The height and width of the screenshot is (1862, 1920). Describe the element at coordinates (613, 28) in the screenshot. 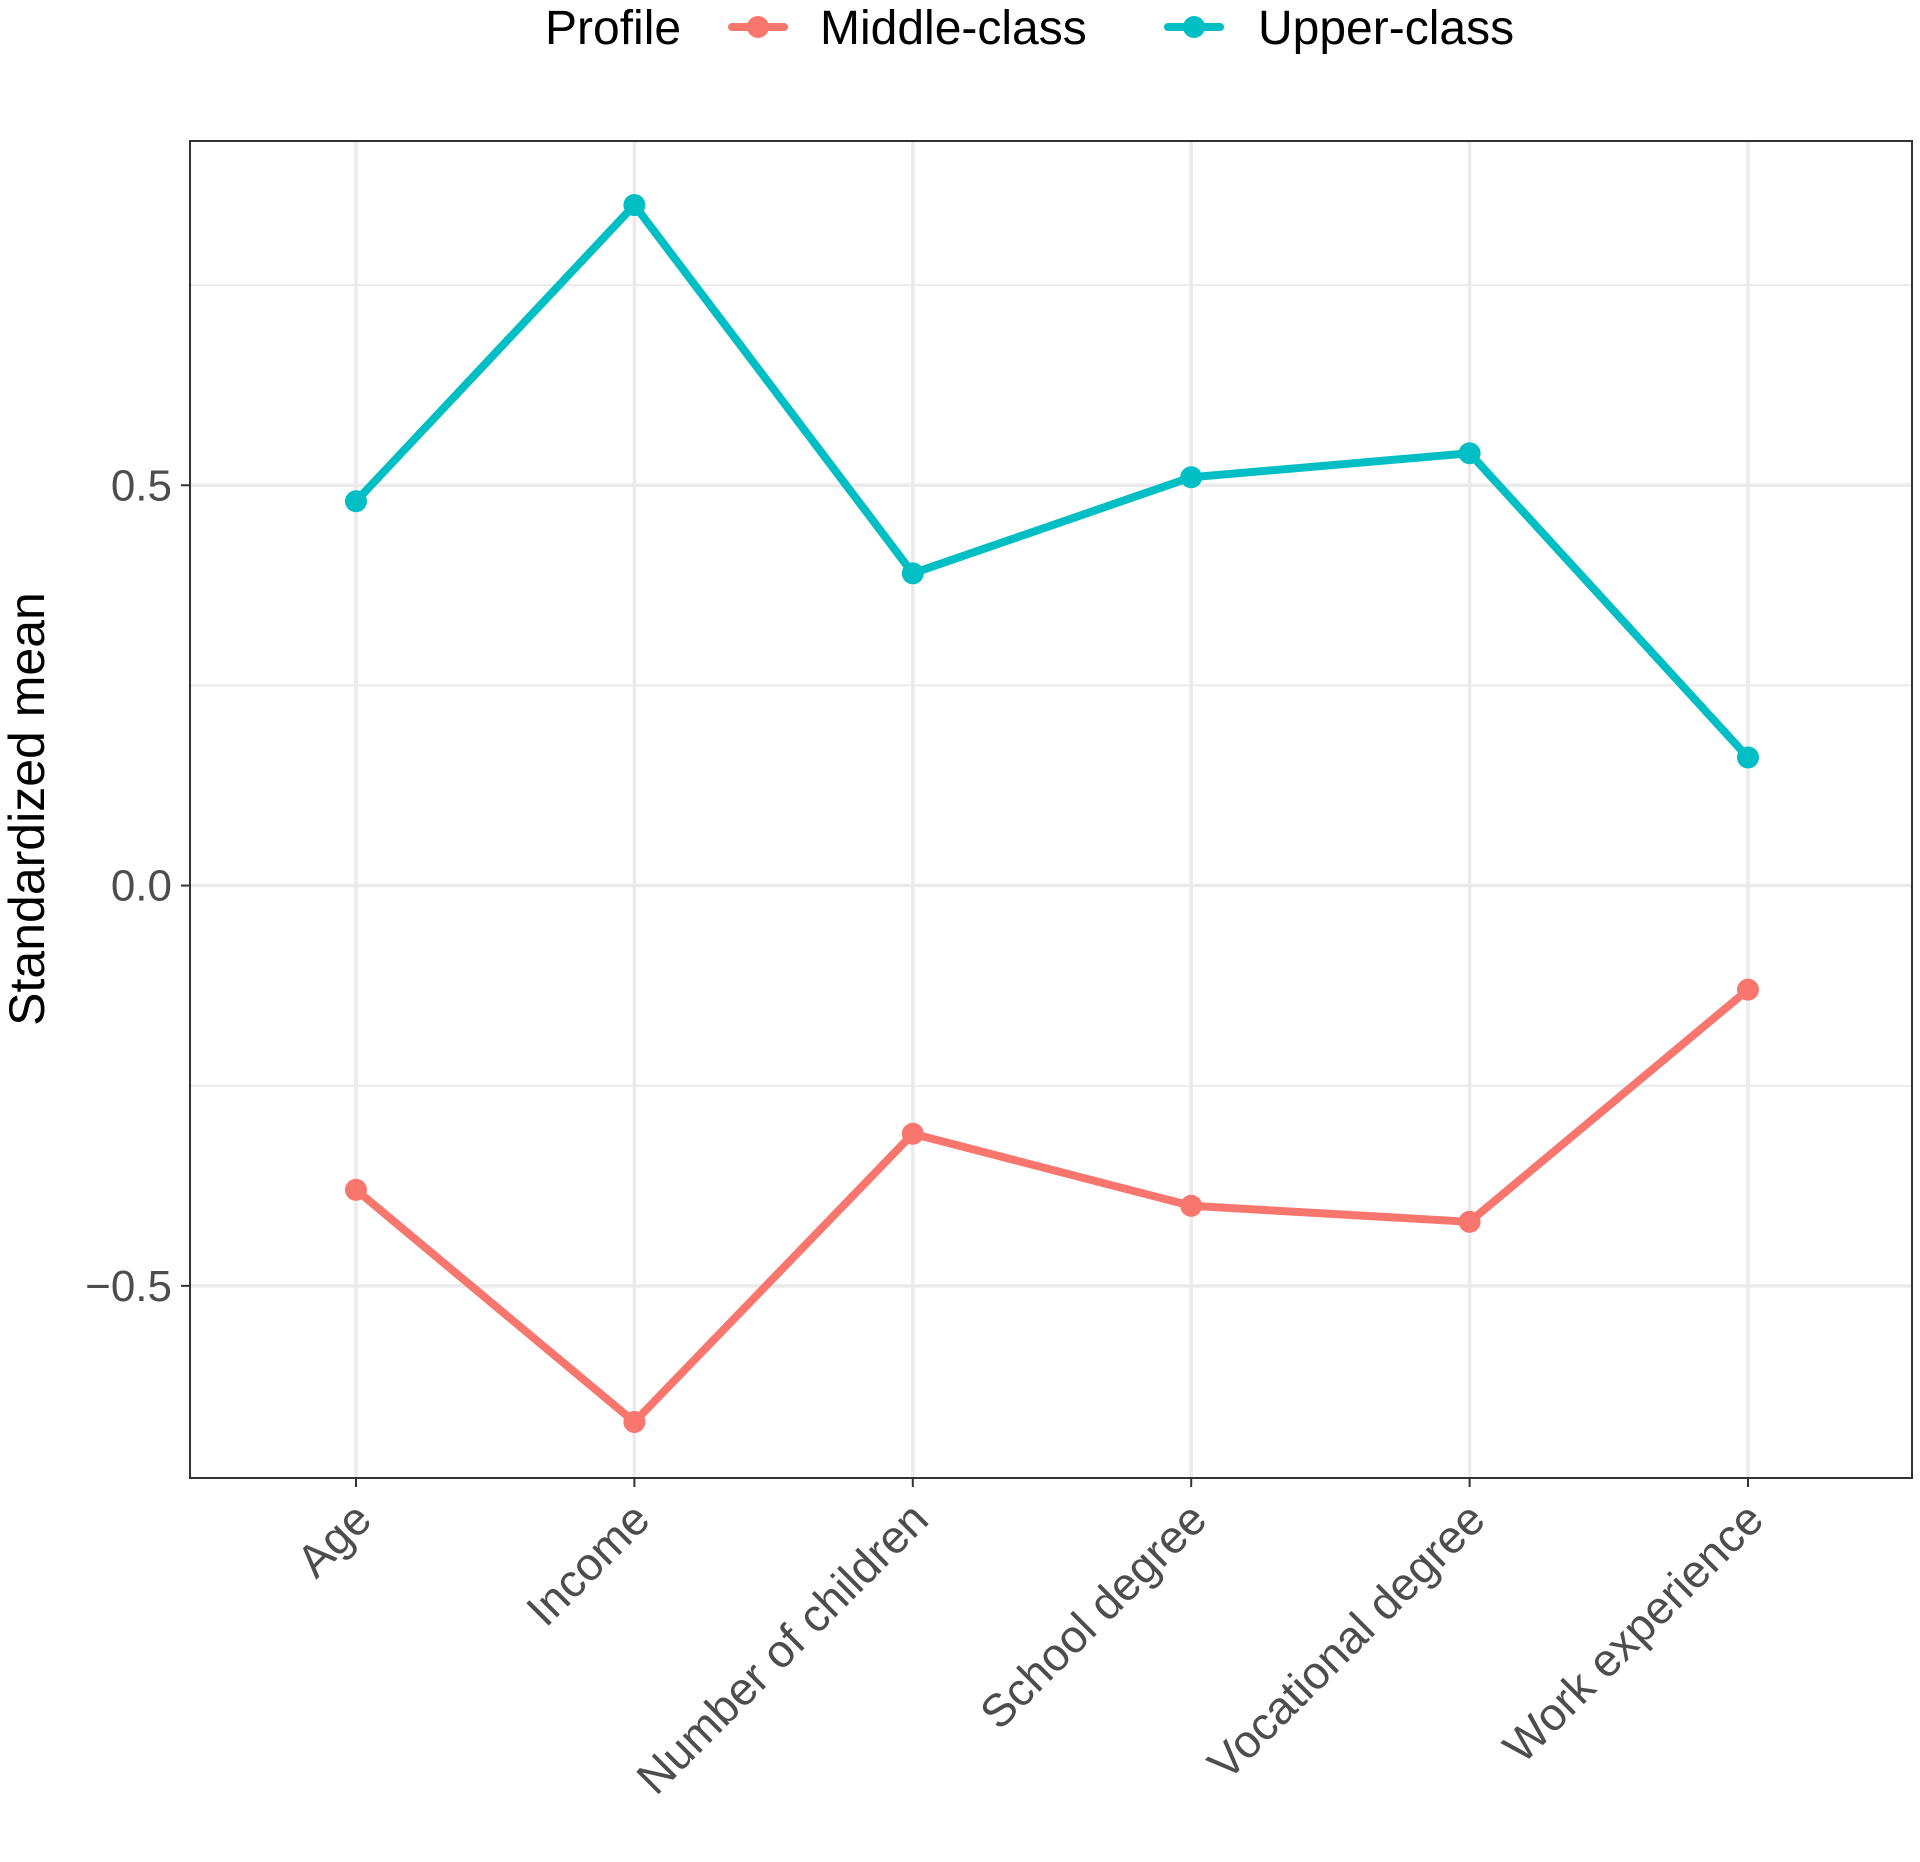

I see `legend-title: Profile` at that location.